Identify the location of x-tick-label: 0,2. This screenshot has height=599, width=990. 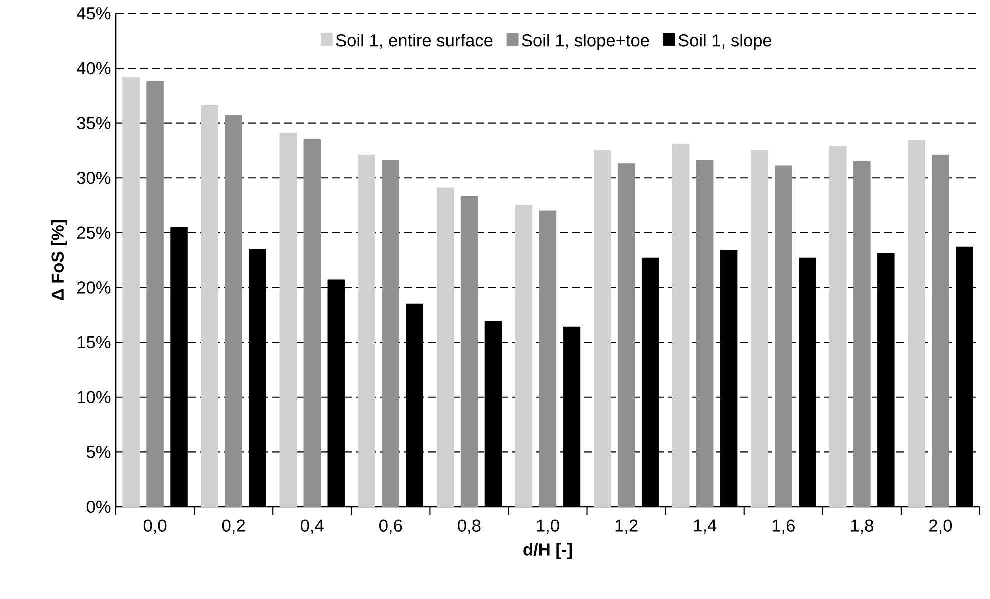
(233, 527).